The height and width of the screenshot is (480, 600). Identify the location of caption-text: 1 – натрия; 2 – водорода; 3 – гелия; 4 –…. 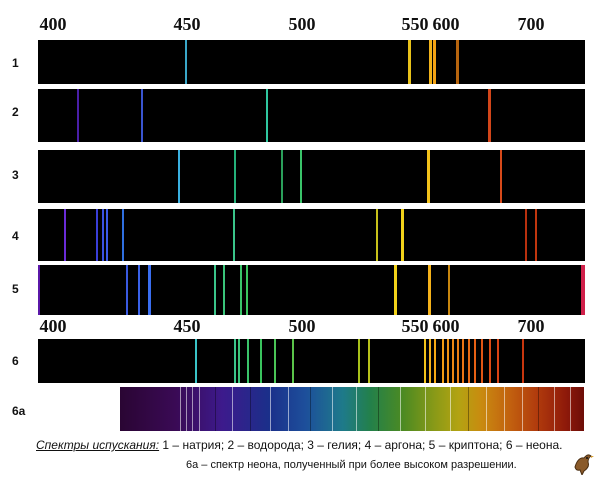
(361, 445).